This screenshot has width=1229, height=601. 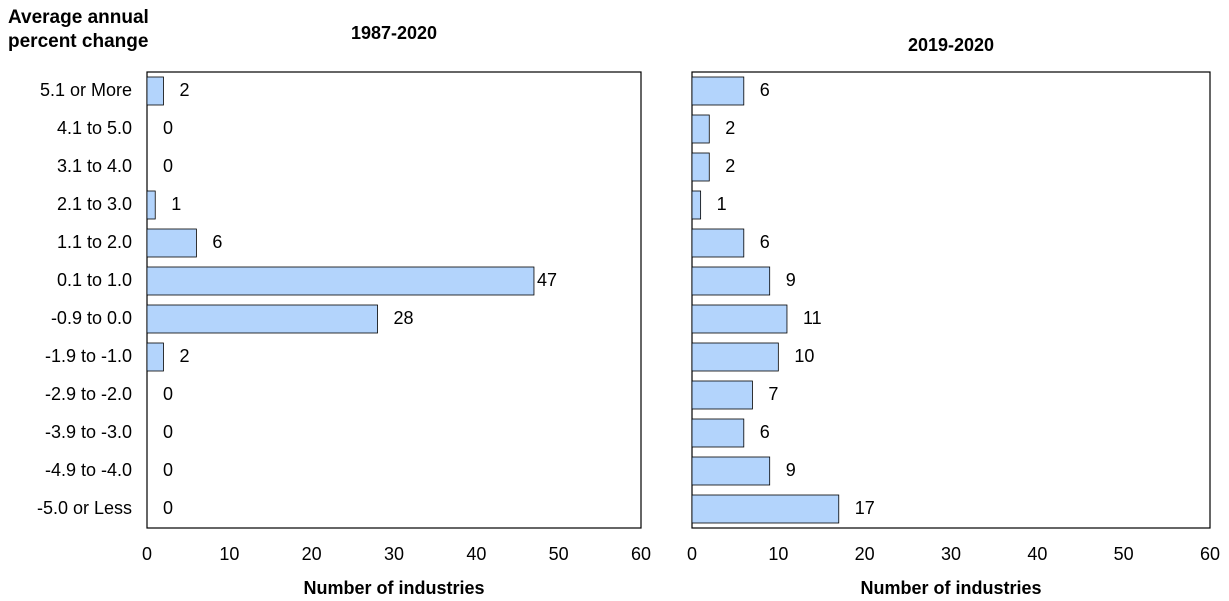 I want to click on y-tick-label: -0.9 to 0.0, so click(x=91, y=318).